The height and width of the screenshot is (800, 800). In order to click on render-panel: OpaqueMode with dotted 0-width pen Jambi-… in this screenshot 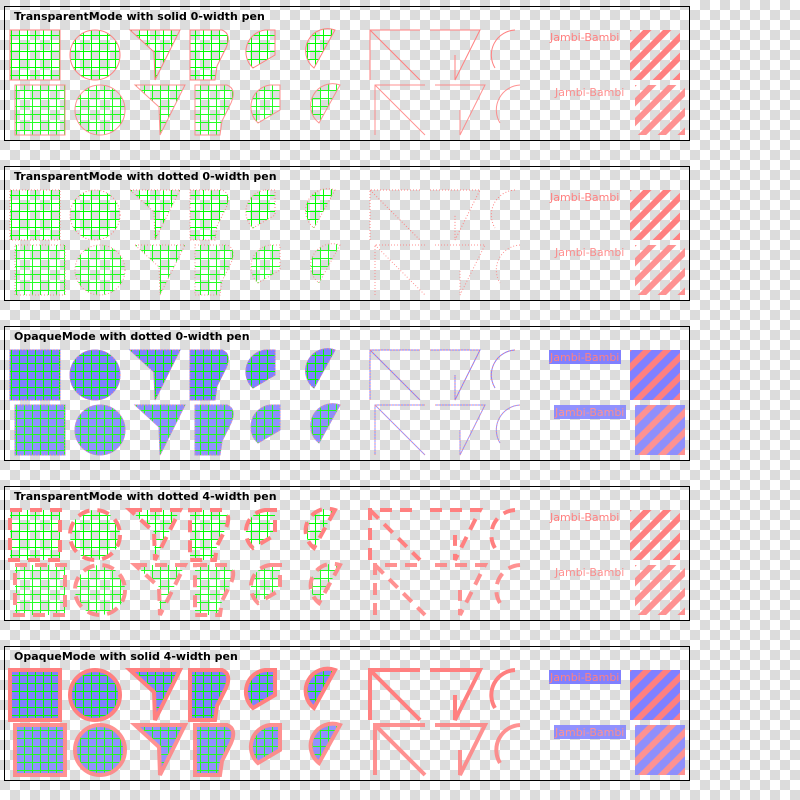, I will do `click(347, 393)`.